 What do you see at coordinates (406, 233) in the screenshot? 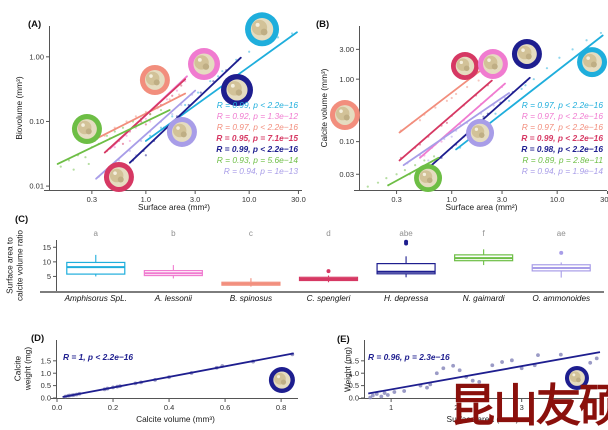
I see `significance-letter: abe` at bounding box center [406, 233].